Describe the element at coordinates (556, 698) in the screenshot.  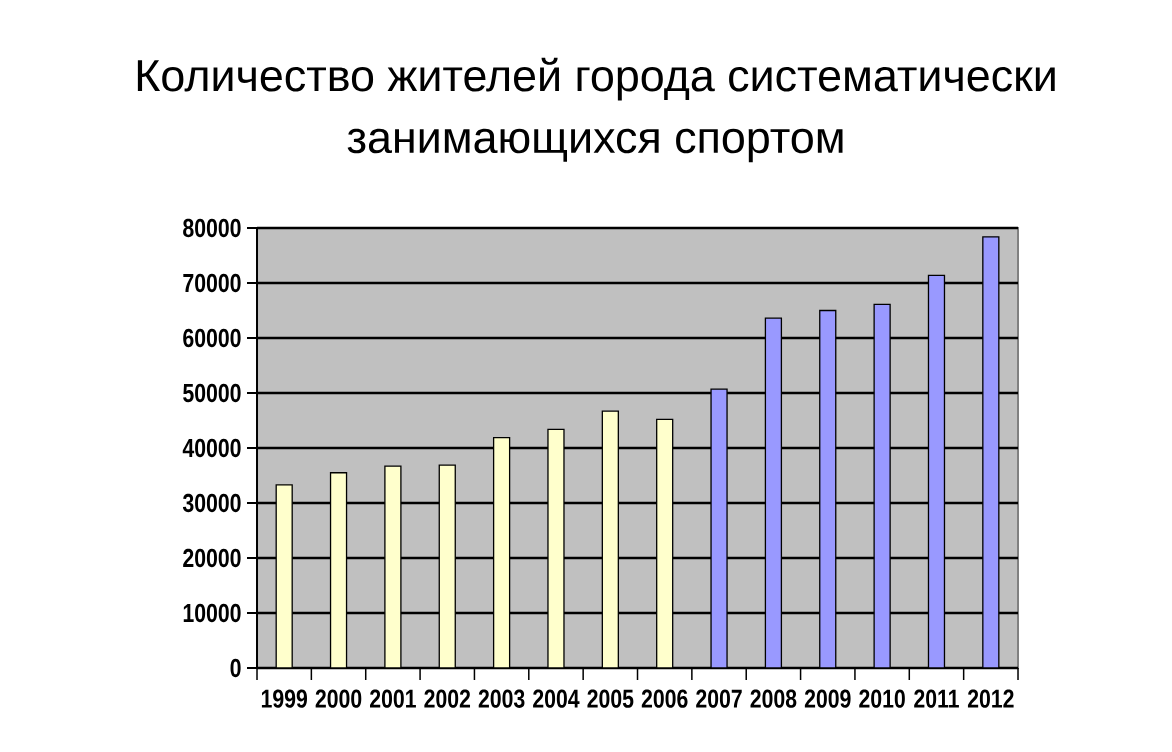
I see `x-tick-label: 2004` at that location.